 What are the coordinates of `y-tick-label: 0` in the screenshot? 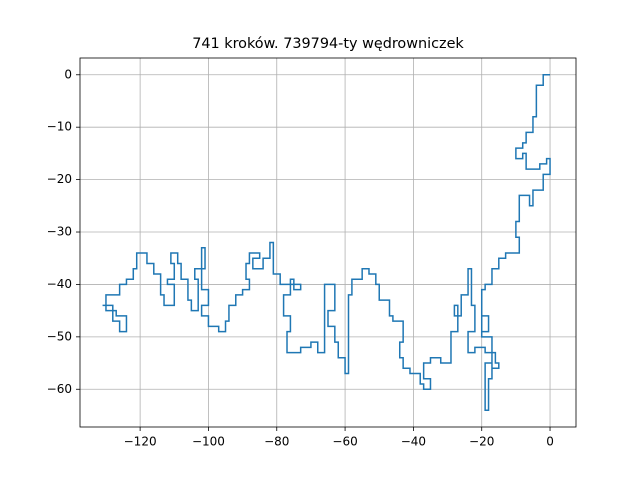 It's located at (68, 74).